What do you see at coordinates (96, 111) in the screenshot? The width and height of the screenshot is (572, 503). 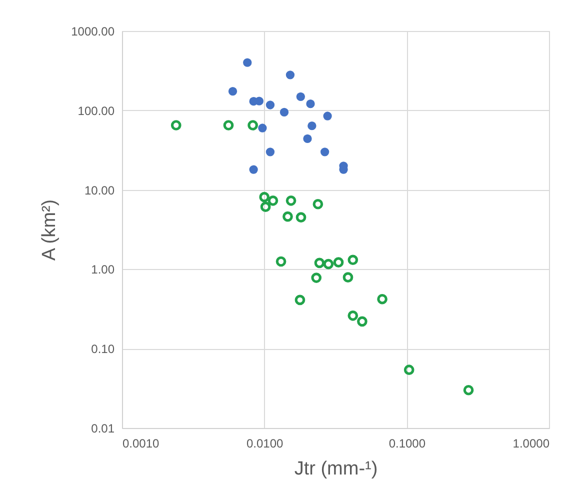 I see `y-tick-label: 100.00` at bounding box center [96, 111].